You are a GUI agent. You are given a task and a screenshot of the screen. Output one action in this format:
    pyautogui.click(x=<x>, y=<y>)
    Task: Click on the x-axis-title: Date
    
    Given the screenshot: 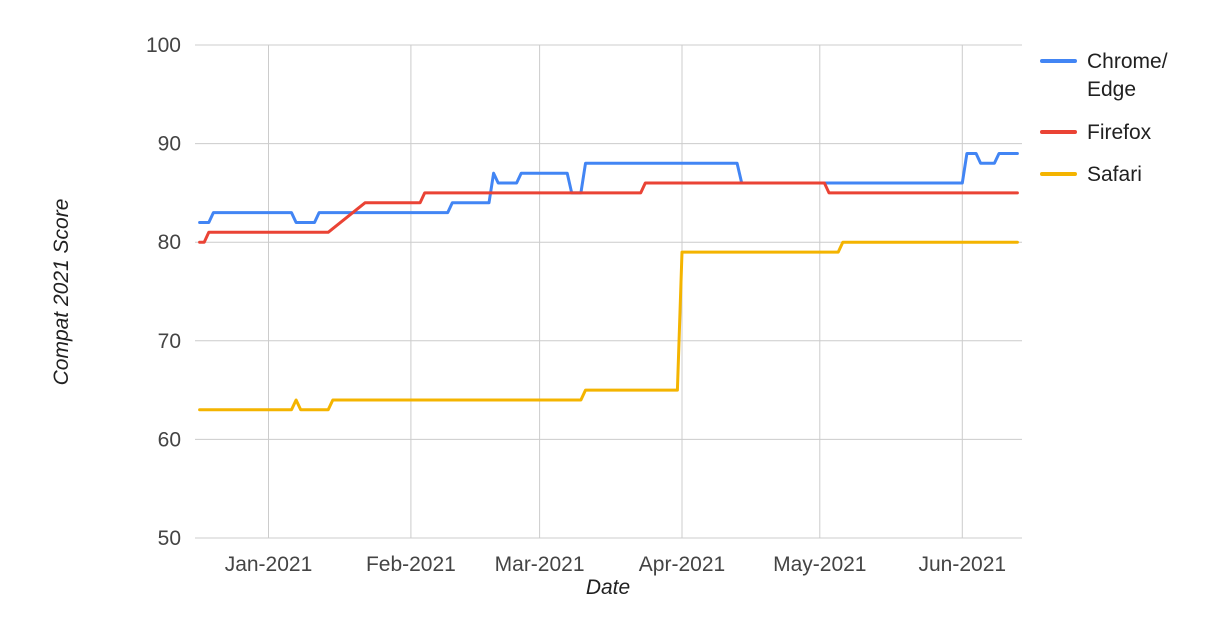 What is the action you would take?
    pyautogui.click(x=608, y=587)
    